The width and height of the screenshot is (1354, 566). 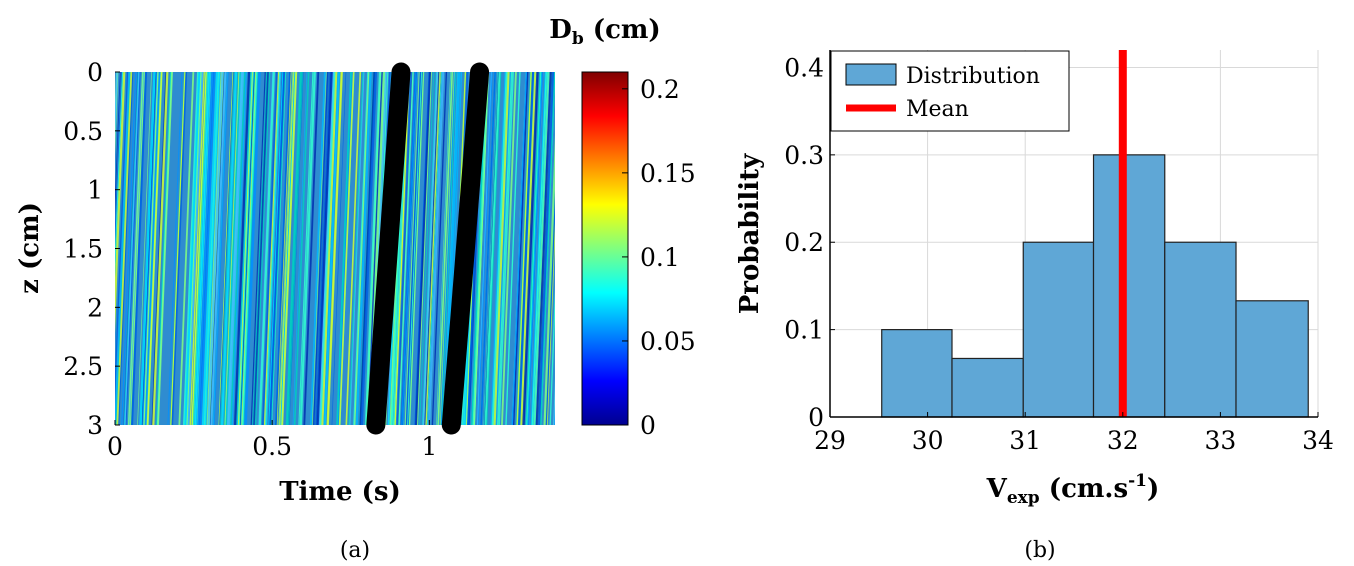 What do you see at coordinates (578, 39) in the screenshot?
I see `colorbar-title-sub: b` at bounding box center [578, 39].